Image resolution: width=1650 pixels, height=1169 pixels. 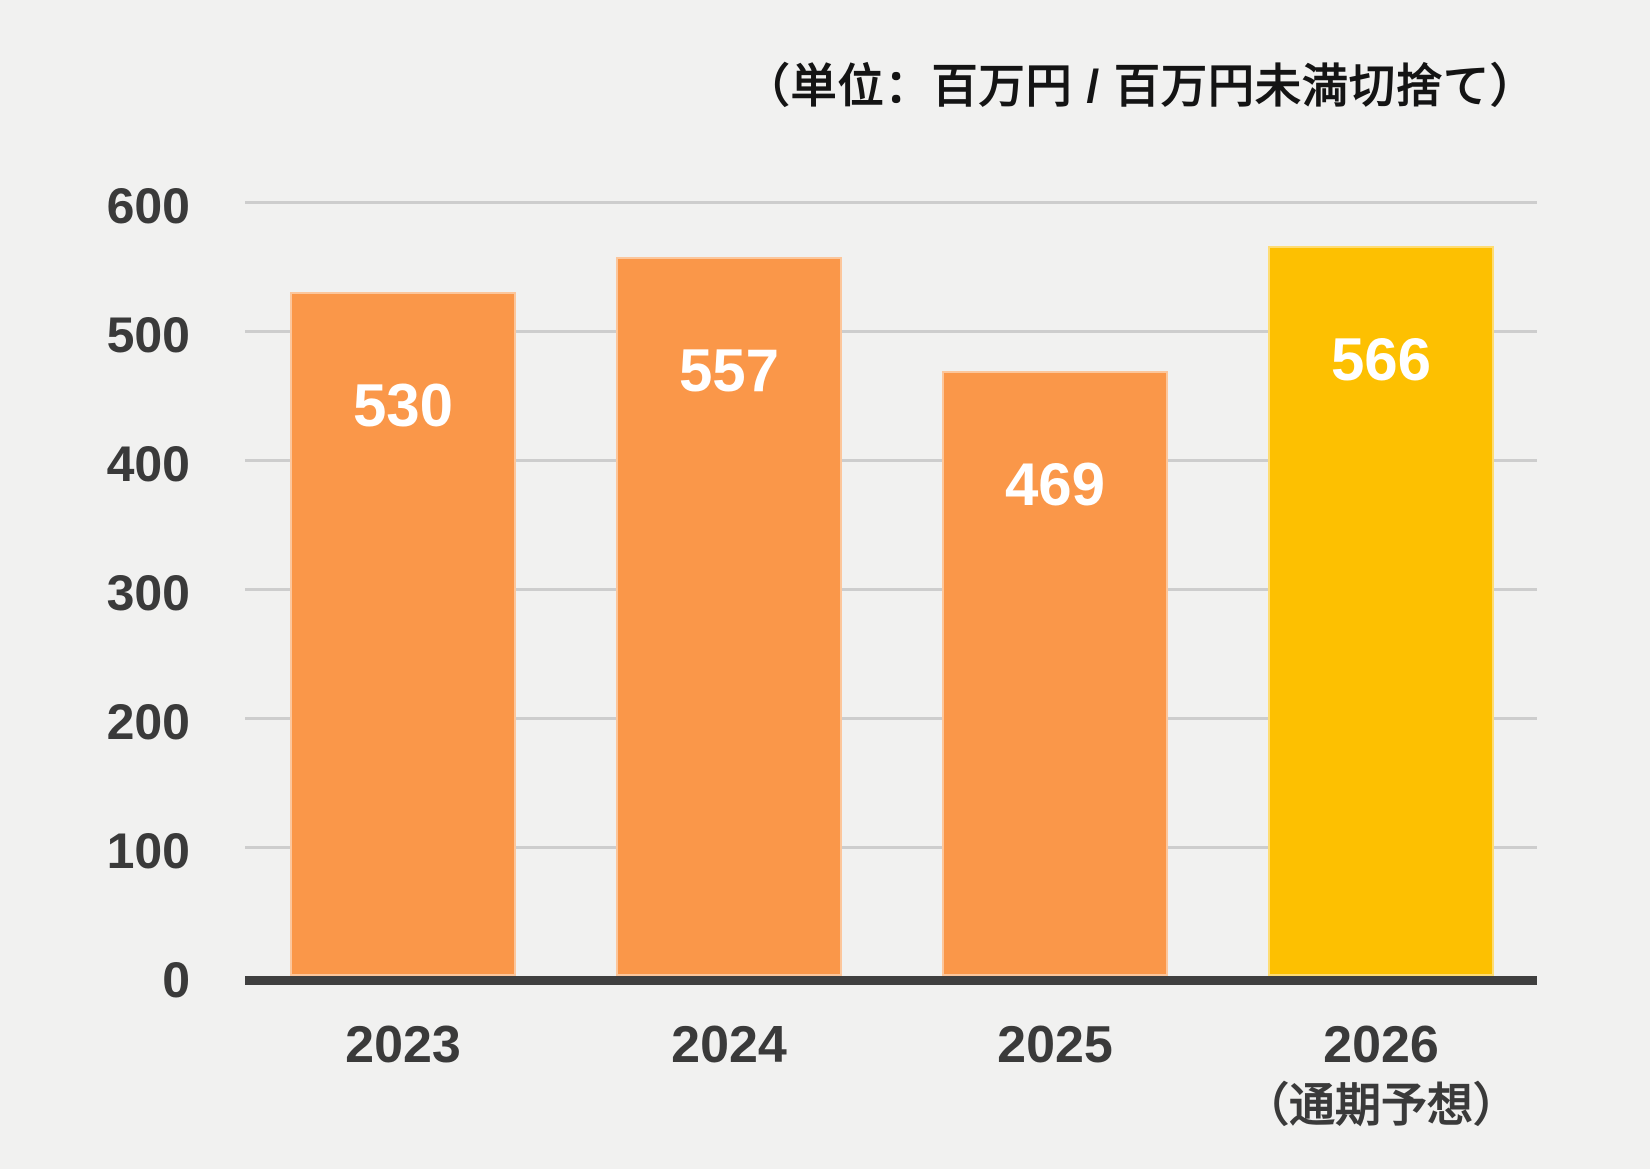 I want to click on x-tick-label-2023: 2023, so click(x=403, y=1045).